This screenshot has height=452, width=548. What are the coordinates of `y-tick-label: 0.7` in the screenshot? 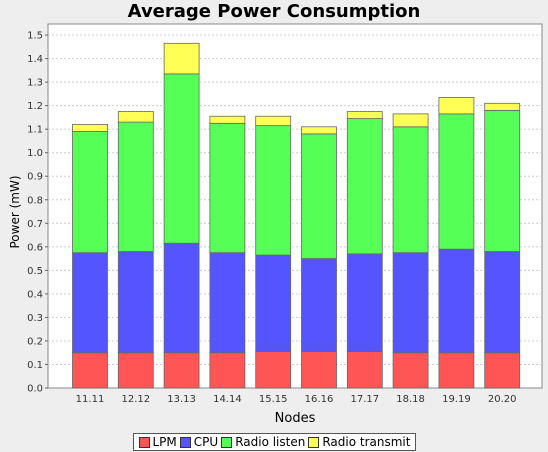 It's located at (35, 224).